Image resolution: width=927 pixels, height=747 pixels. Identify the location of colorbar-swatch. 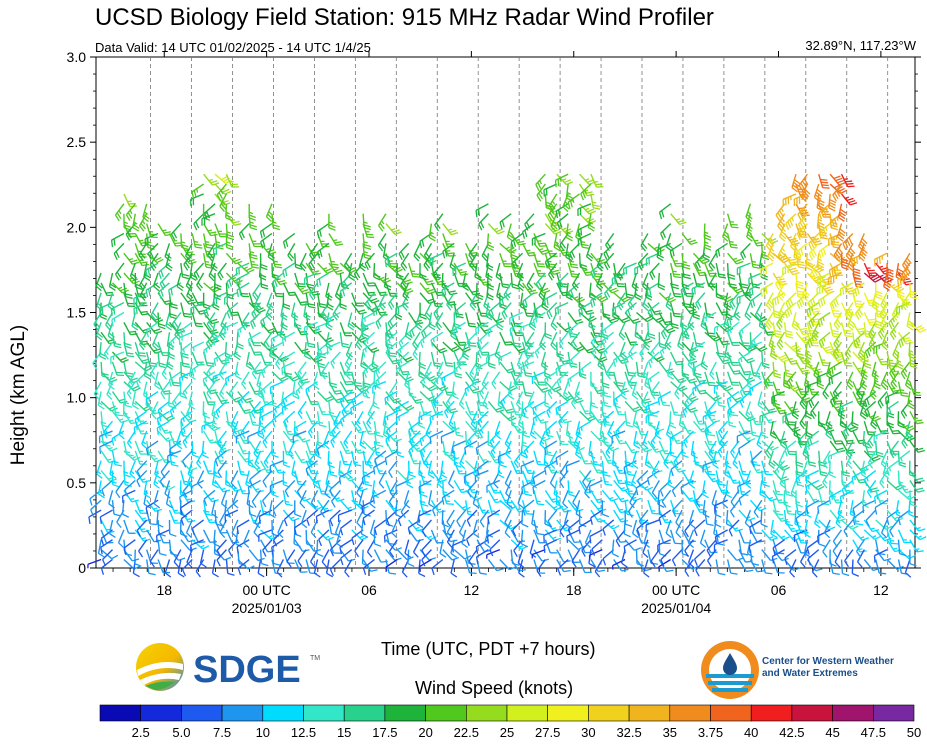
(812, 713).